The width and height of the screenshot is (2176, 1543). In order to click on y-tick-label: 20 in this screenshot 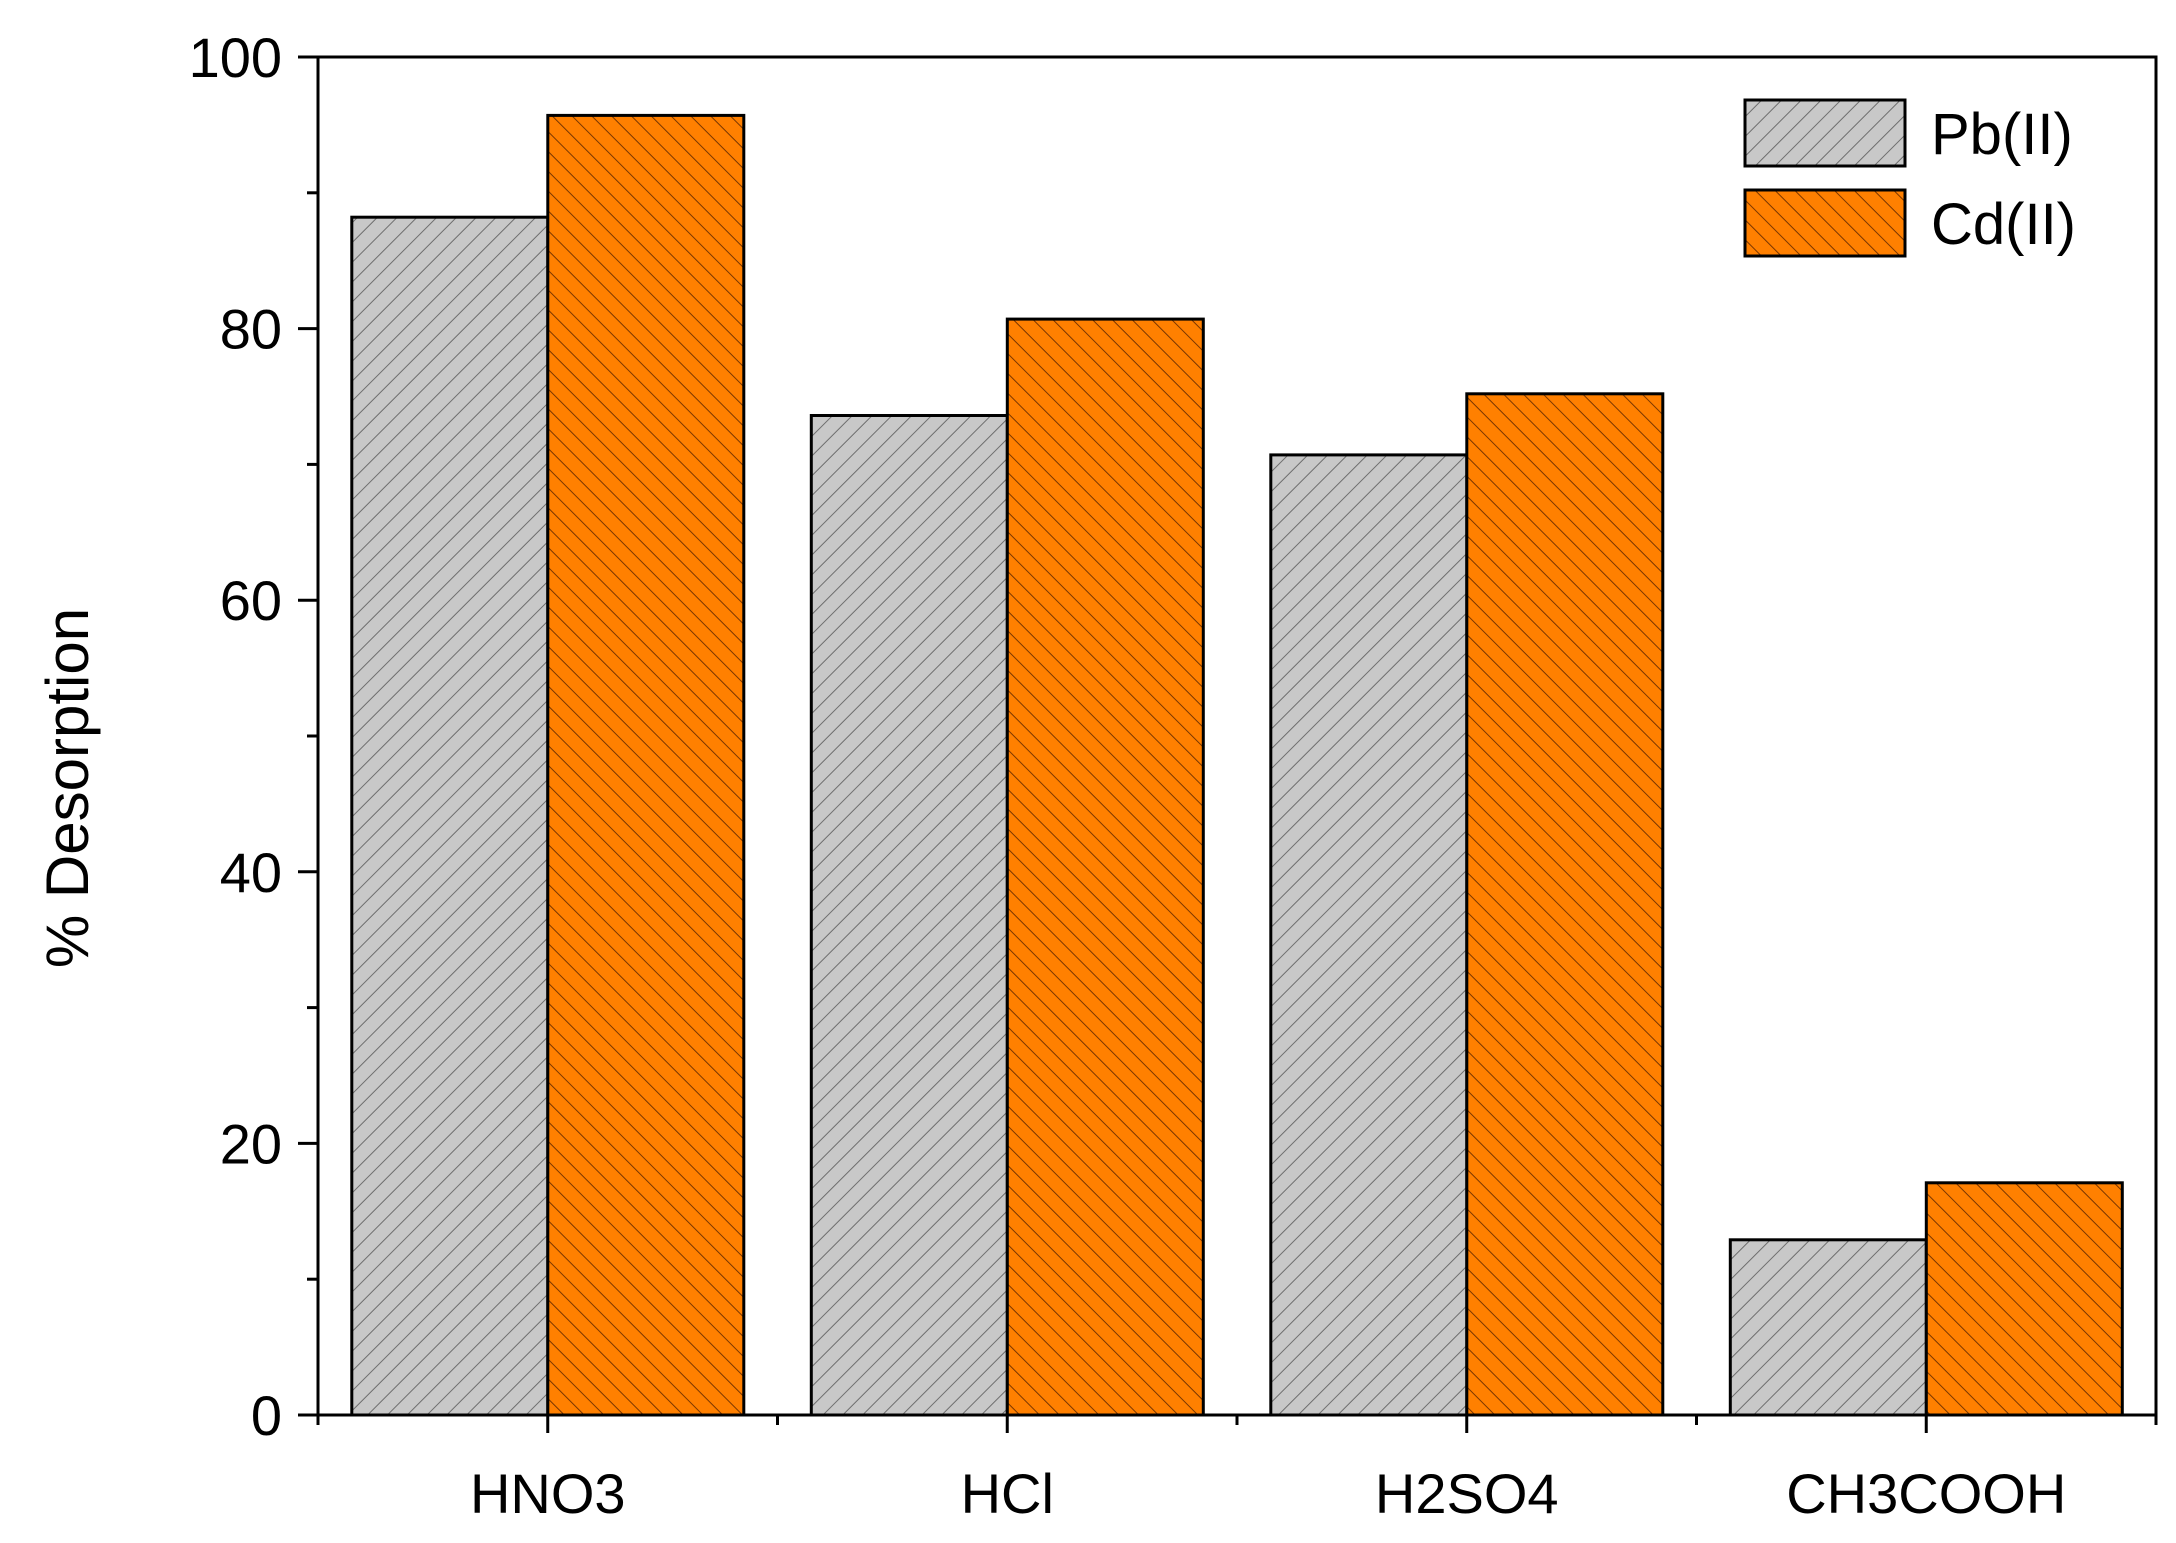, I will do `click(251, 1143)`.